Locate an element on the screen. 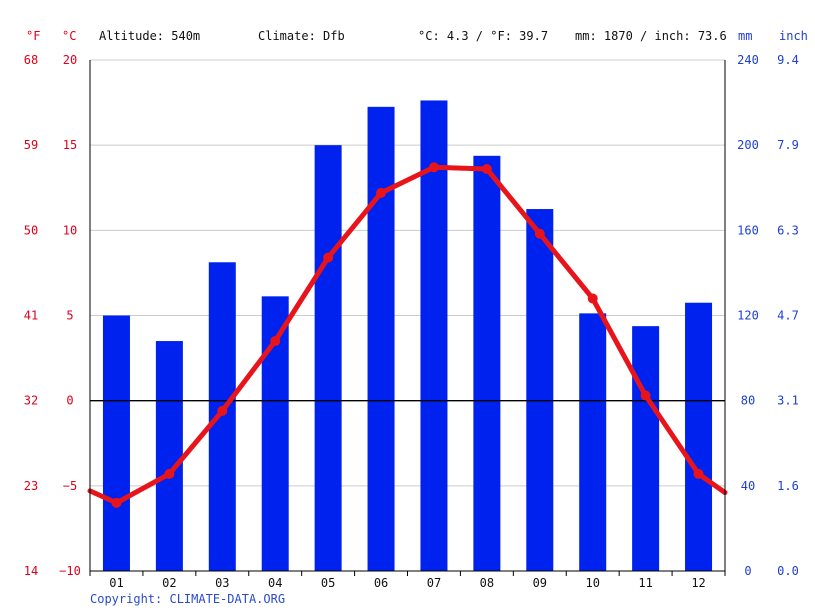  x-tick-label: 04 is located at coordinates (275, 583).